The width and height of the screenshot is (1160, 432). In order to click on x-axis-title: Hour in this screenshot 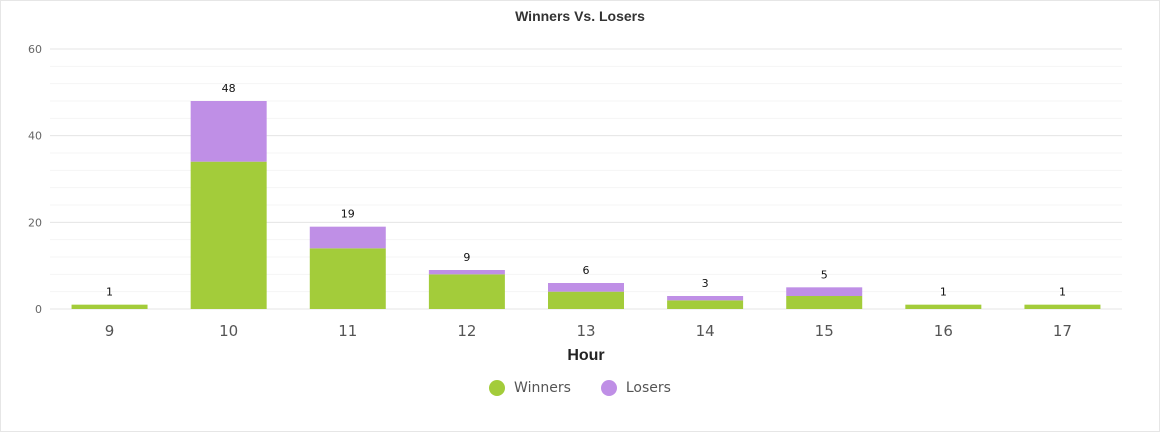, I will do `click(585, 355)`.